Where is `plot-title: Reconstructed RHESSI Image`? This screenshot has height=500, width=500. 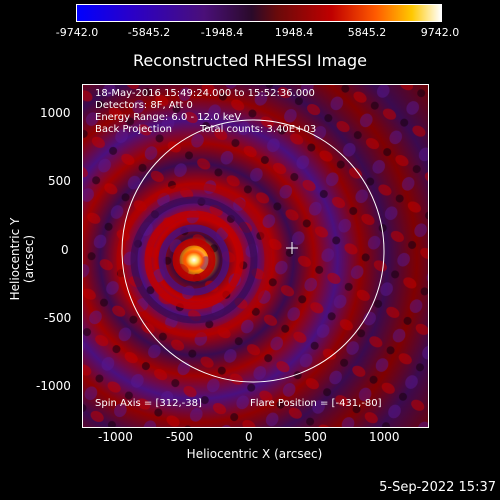
plot-title: Reconstructed RHESSI Image is located at coordinates (250, 60).